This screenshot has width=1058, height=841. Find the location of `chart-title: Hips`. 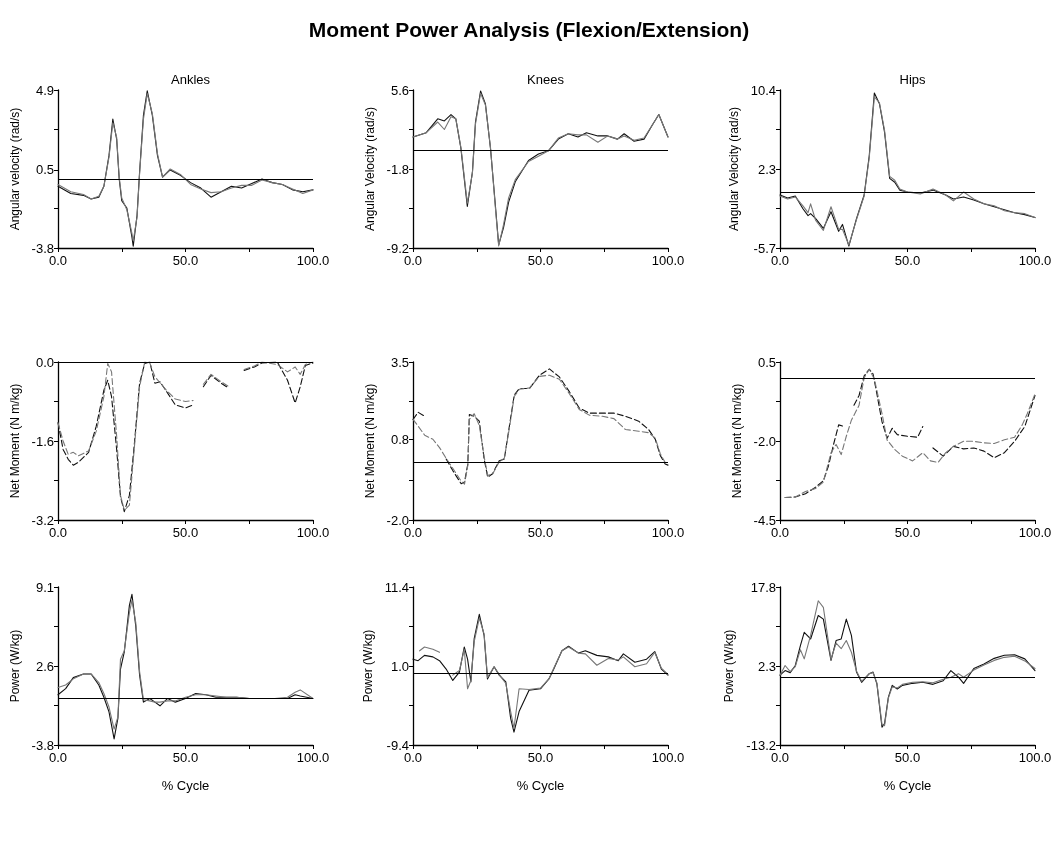

chart-title: Hips is located at coordinates (912, 79).